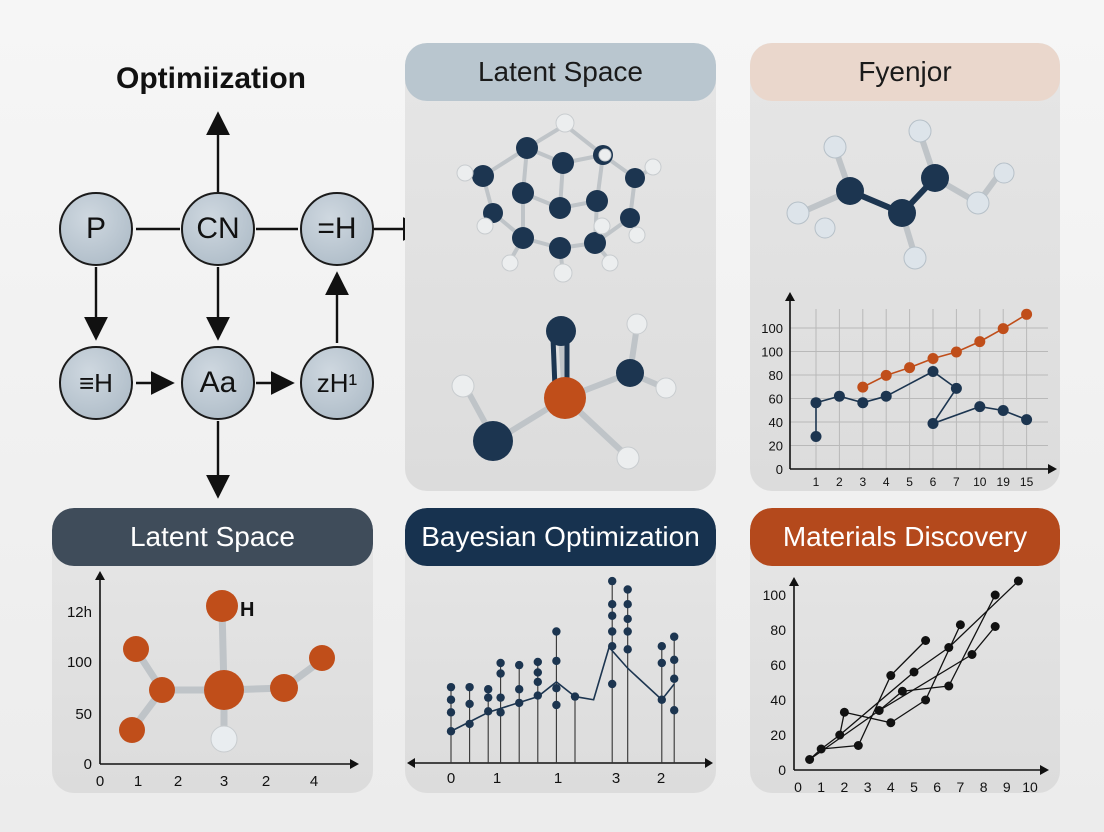 This screenshot has width=1104, height=832. I want to click on x-tick-label: 1, so click(558, 778).